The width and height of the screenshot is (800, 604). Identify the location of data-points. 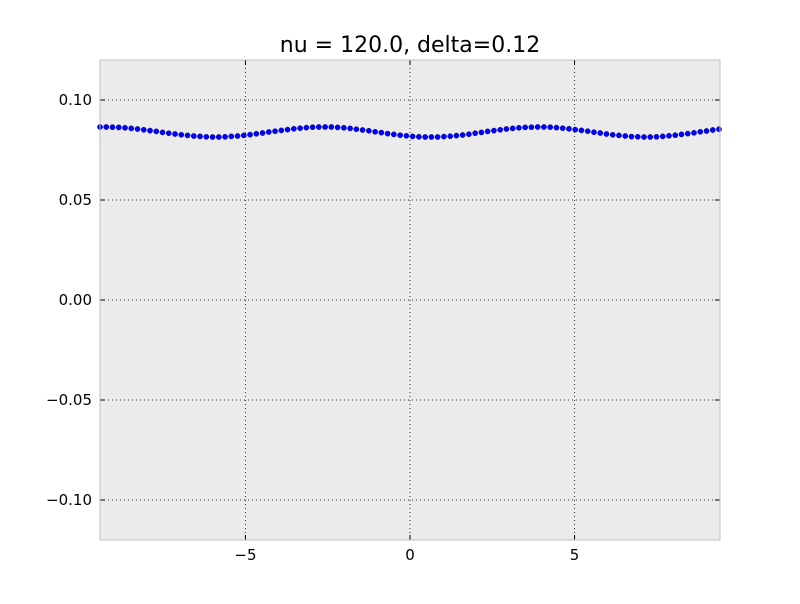
(409, 132).